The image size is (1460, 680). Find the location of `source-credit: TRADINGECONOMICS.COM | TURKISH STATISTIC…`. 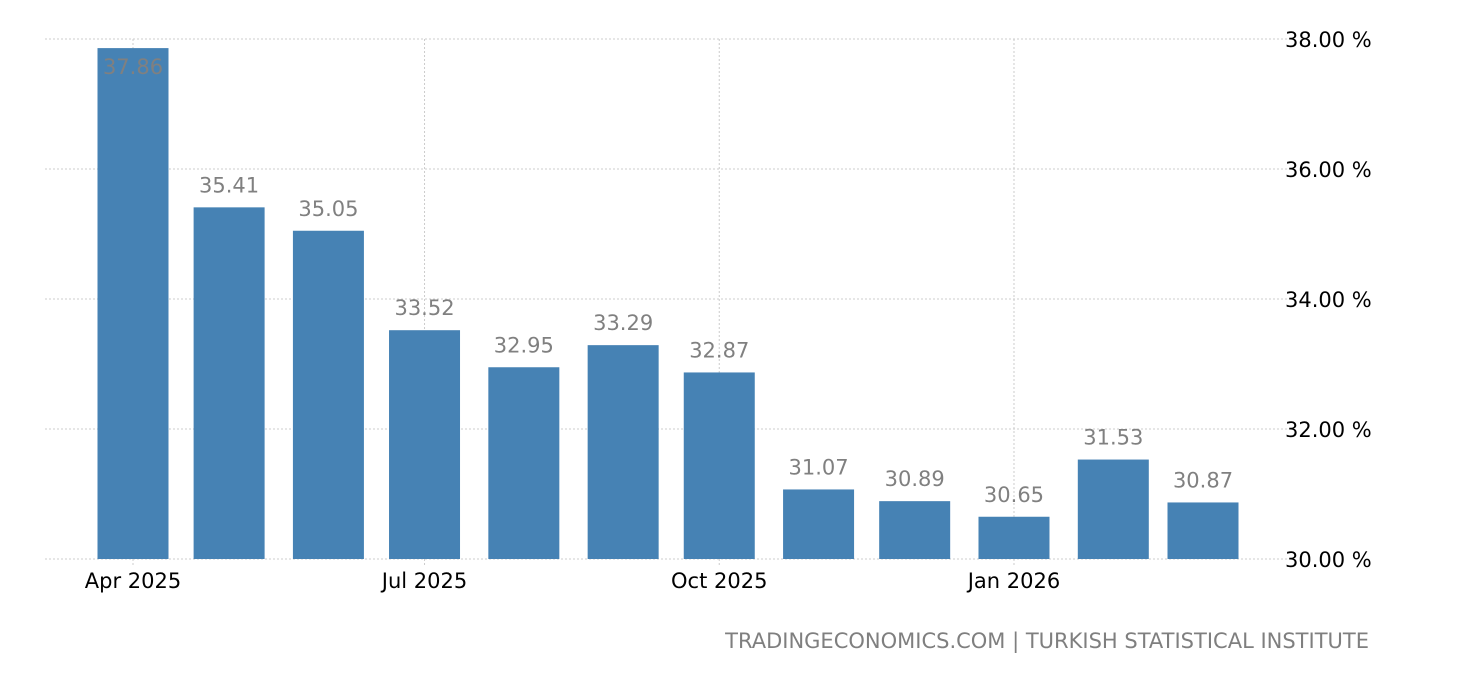

source-credit: TRADINGECONOMICS.COM | TURKISH STATISTIC… is located at coordinates (1047, 641).